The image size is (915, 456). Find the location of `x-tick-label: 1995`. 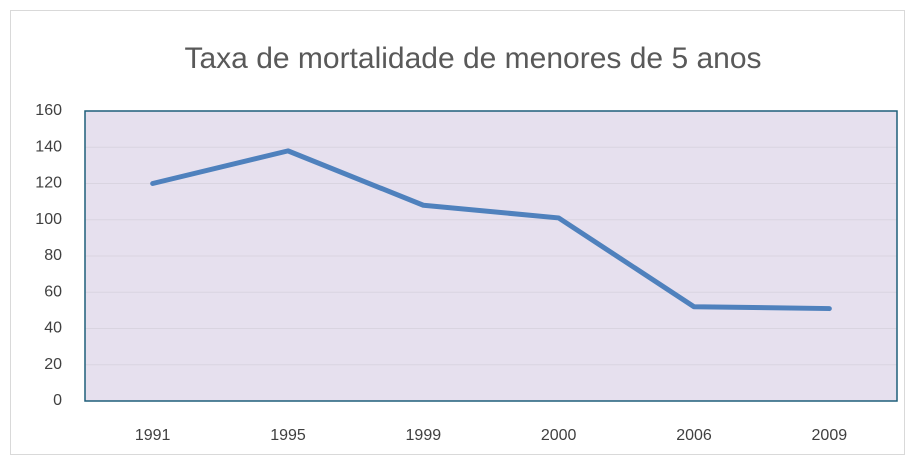

x-tick-label: 1995 is located at coordinates (288, 435).